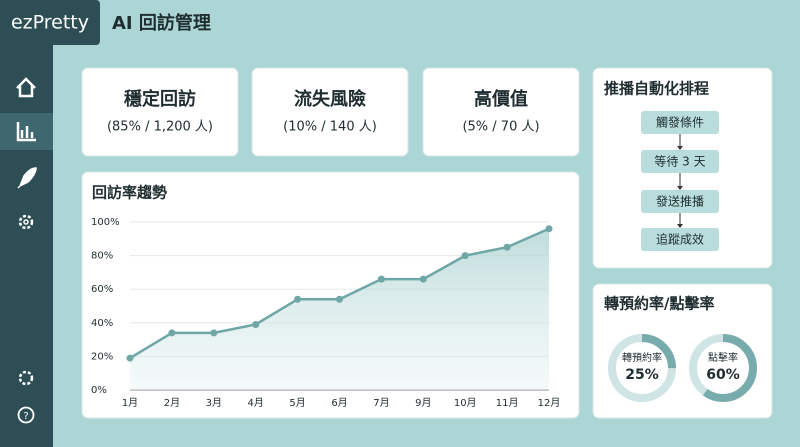 Image resolution: width=800 pixels, height=447 pixels. What do you see at coordinates (297, 403) in the screenshot?
I see `x-tick-label: 5月` at bounding box center [297, 403].